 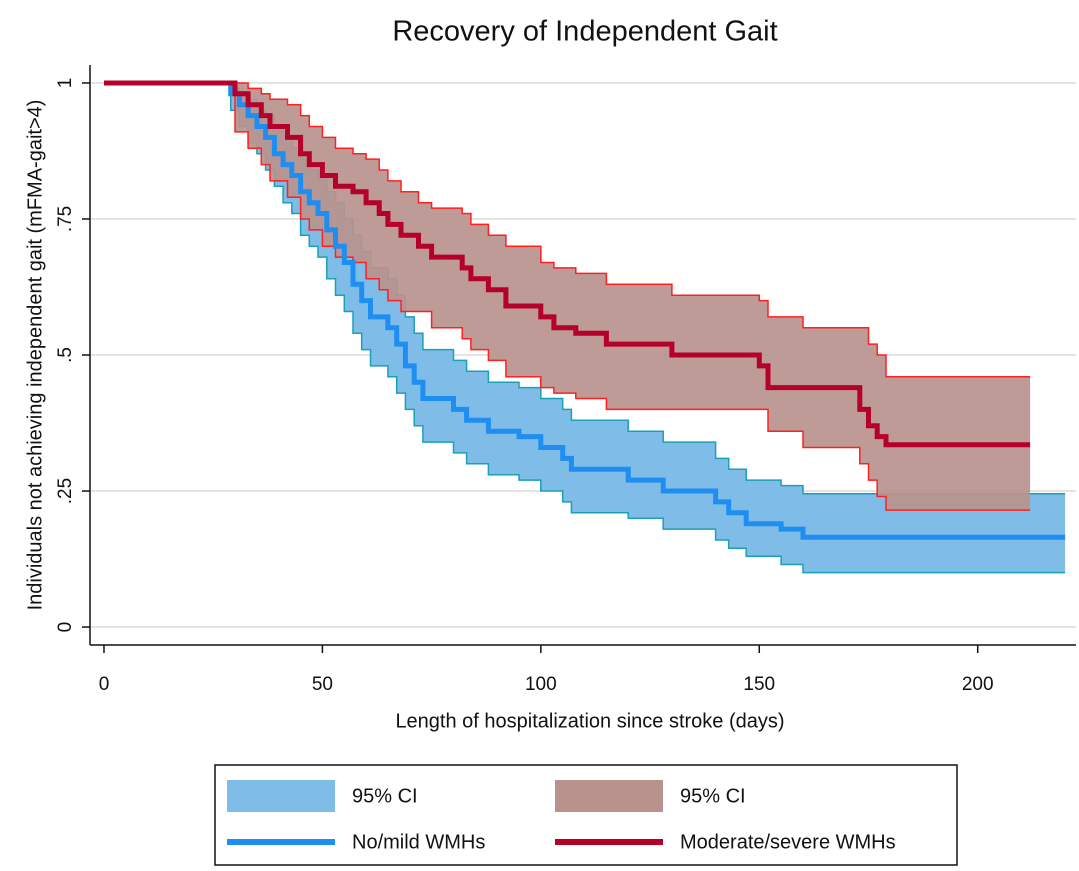 What do you see at coordinates (541, 684) in the screenshot?
I see `x-tick-label: 100` at bounding box center [541, 684].